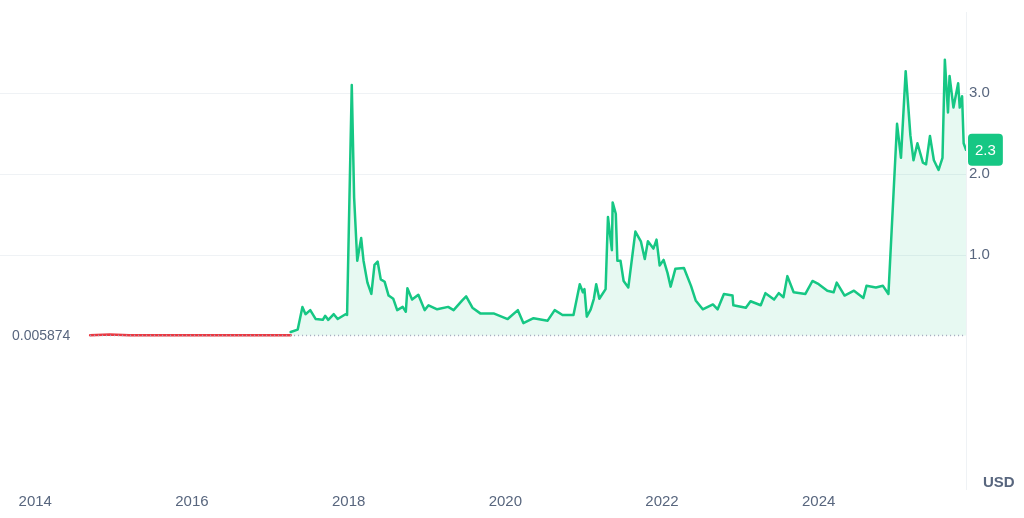 This screenshot has height=518, width=1024. What do you see at coordinates (985, 149) in the screenshot?
I see `annotation: 2.3` at bounding box center [985, 149].